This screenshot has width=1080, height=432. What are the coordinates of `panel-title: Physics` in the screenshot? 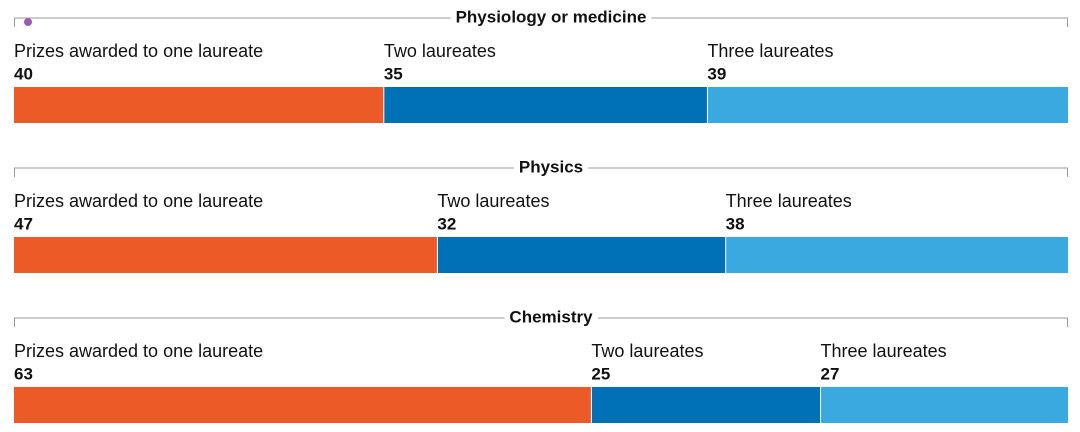 It's located at (551, 166).